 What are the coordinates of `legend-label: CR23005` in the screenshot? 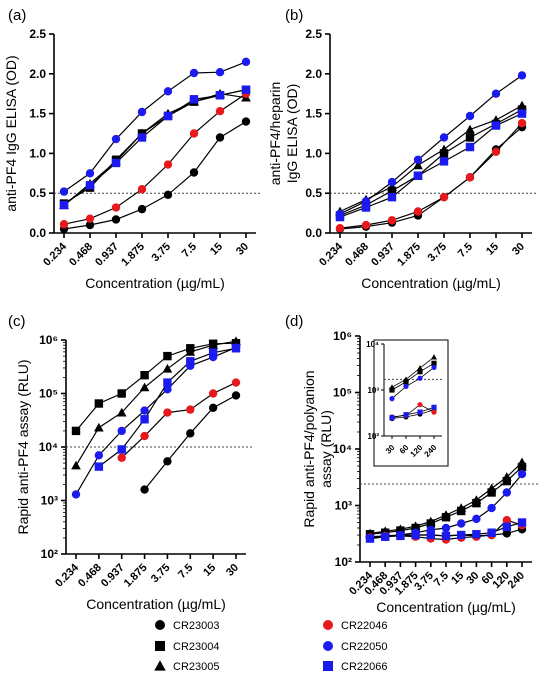 It's located at (196, 667).